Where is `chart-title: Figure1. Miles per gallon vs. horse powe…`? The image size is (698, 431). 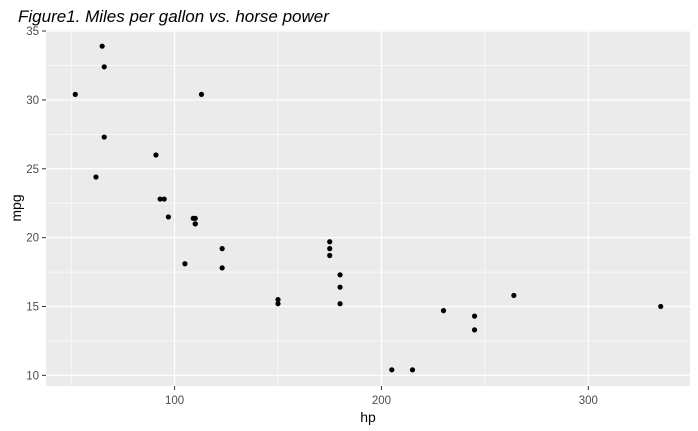
chart-title: Figure1. Miles per gallon vs. horse powe… is located at coordinates (174, 16).